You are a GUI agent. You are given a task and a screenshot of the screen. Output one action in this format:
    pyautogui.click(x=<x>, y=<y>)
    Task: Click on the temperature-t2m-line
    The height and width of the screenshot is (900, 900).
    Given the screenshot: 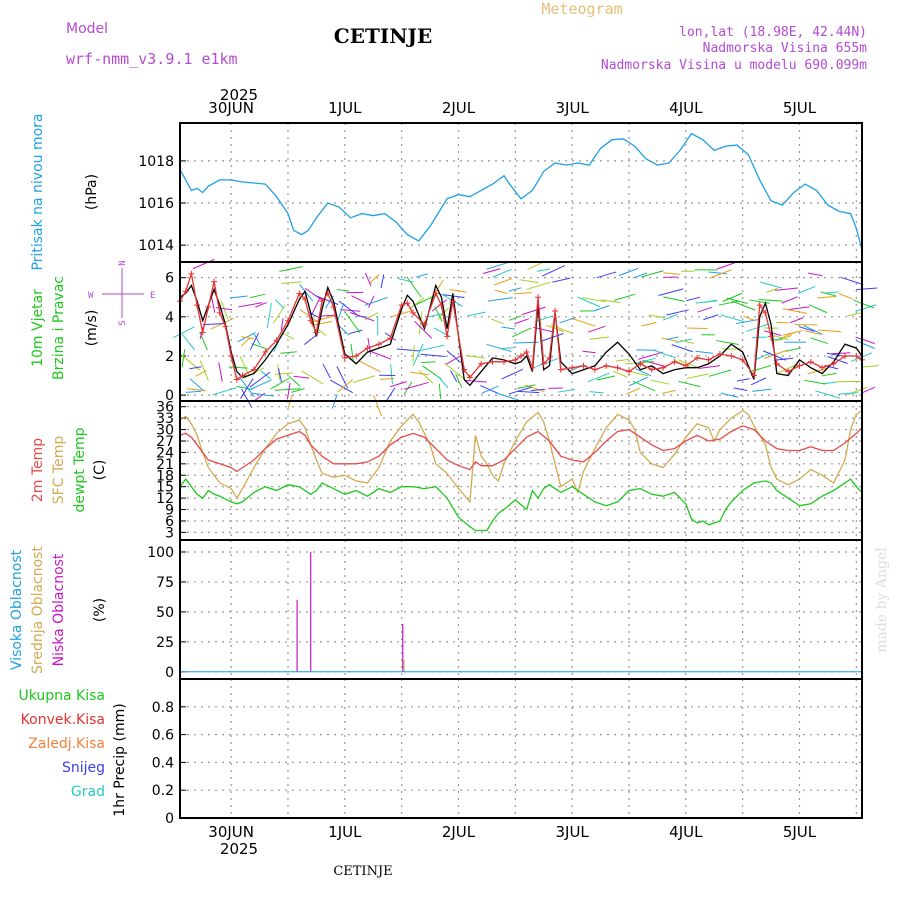 What is the action you would take?
    pyautogui.click(x=521, y=449)
    